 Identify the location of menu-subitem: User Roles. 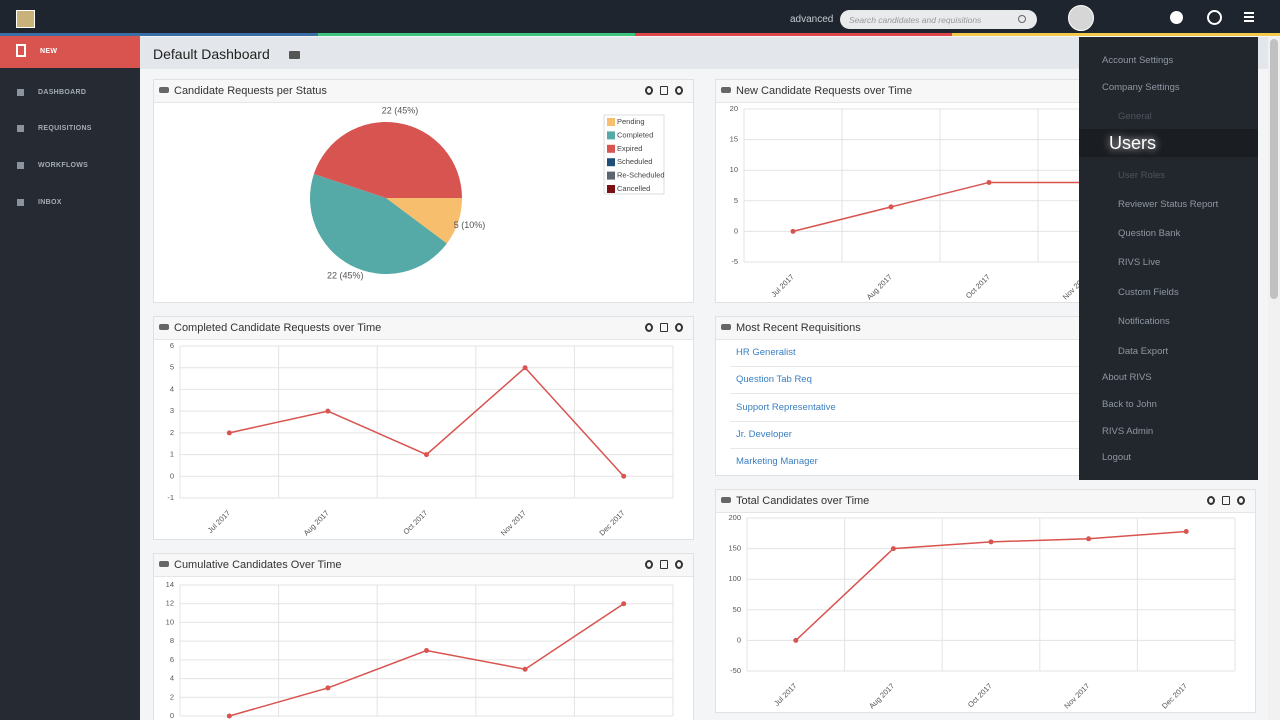
(1141, 175).